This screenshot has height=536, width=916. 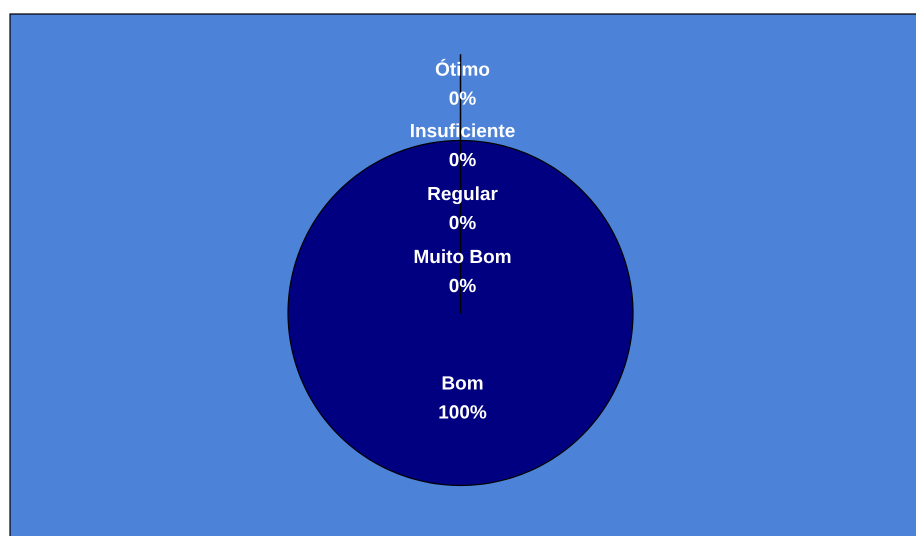 What do you see at coordinates (463, 195) in the screenshot?
I see `category-label: Regular` at bounding box center [463, 195].